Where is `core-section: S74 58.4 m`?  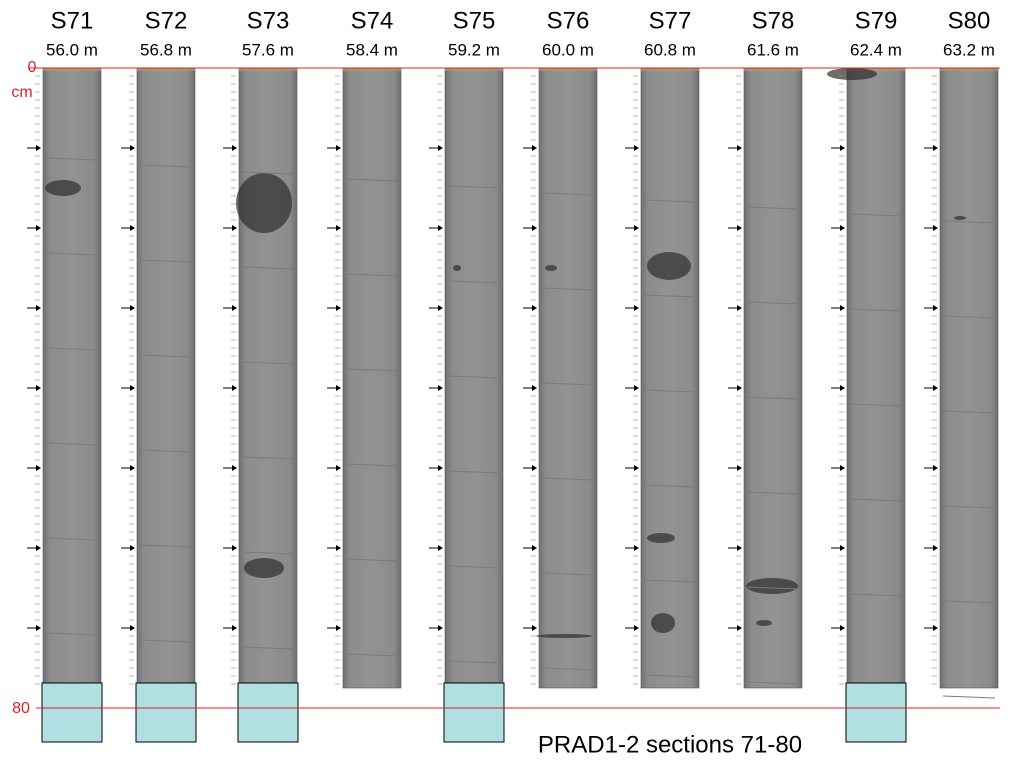
core-section: S74 58.4 m is located at coordinates (364, 348).